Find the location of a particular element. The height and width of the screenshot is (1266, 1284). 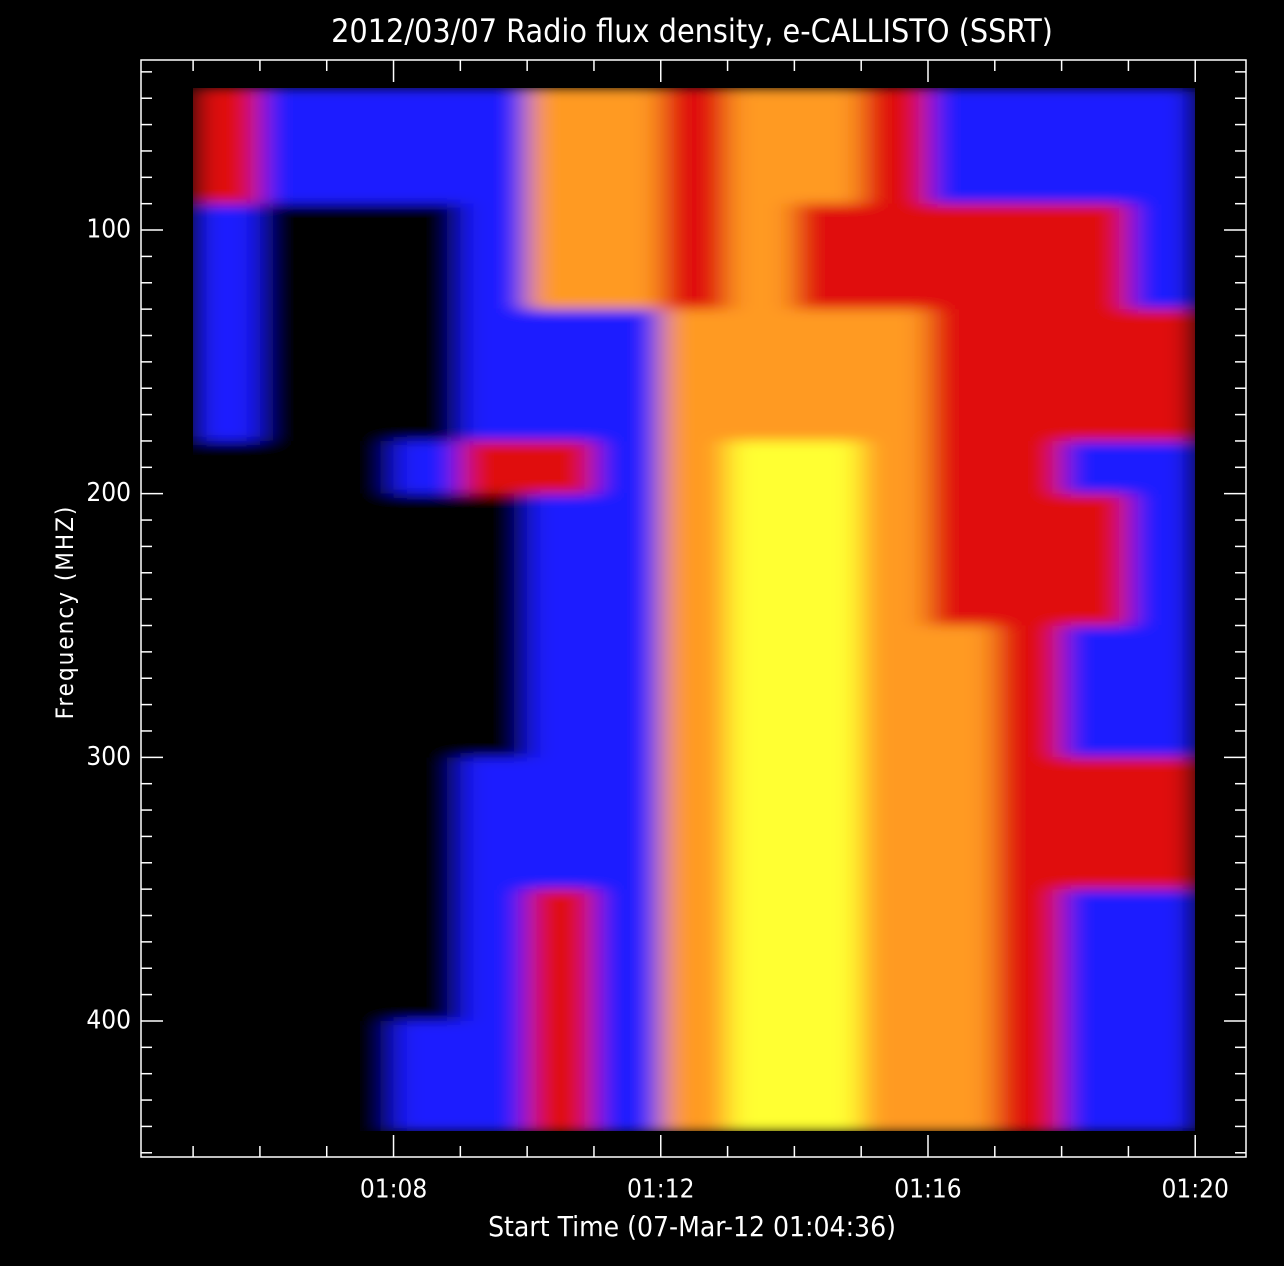

y-tick-label: 200 is located at coordinates (108, 493).